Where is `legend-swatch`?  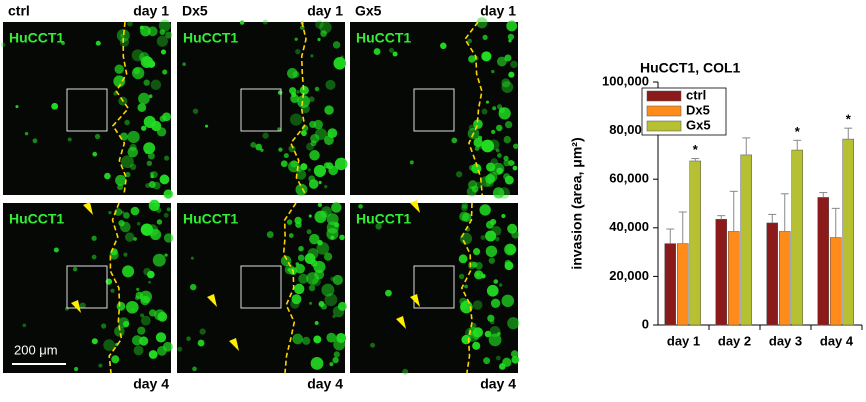
legend-swatch is located at coordinates (664, 111).